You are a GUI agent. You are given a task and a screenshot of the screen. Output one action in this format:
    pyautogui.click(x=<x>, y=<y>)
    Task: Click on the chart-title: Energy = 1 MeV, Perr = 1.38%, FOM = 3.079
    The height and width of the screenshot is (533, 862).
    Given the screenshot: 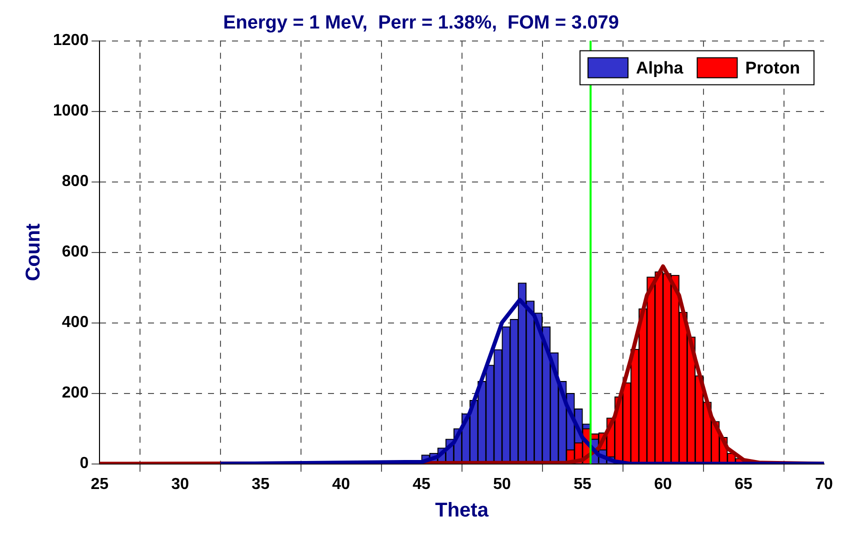 What is the action you would take?
    pyautogui.click(x=421, y=23)
    